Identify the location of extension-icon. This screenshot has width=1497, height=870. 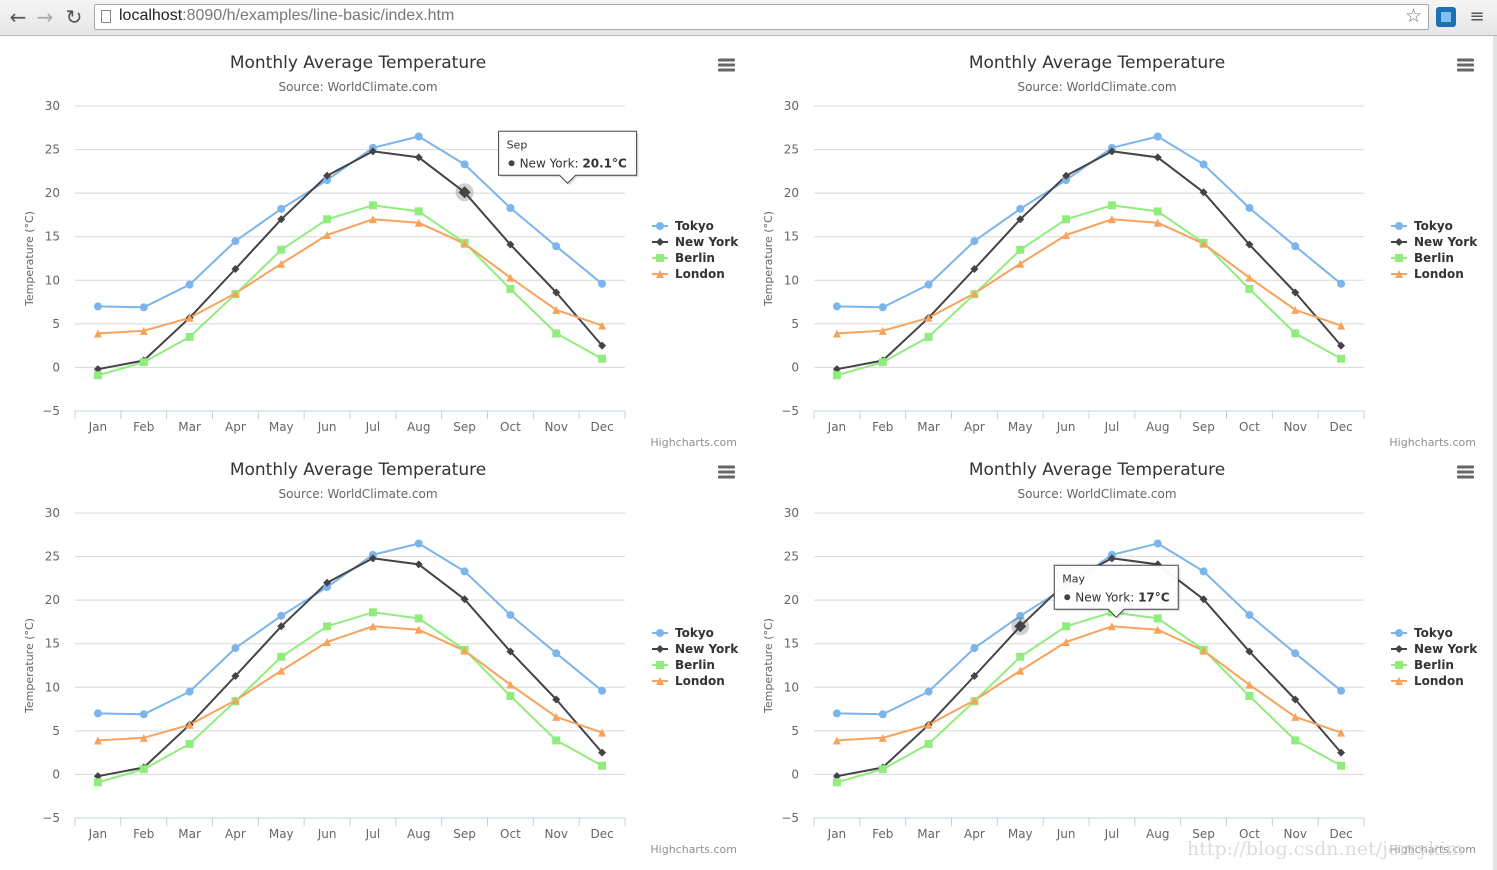
(1446, 17).